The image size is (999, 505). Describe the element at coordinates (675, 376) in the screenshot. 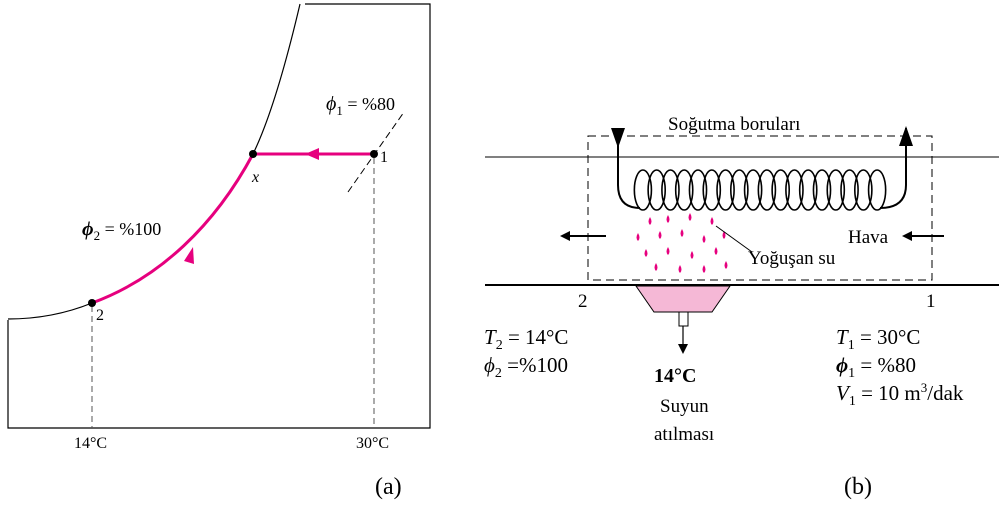

I see `drain-temperature: 14°C` at that location.